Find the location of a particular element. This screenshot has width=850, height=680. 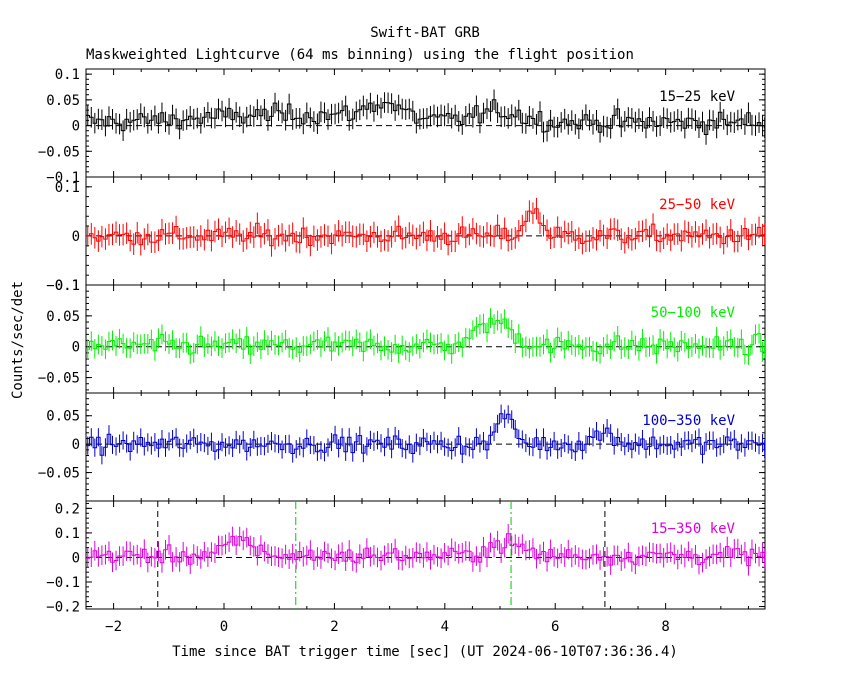

band-label: 15−25 keV is located at coordinates (697, 97).